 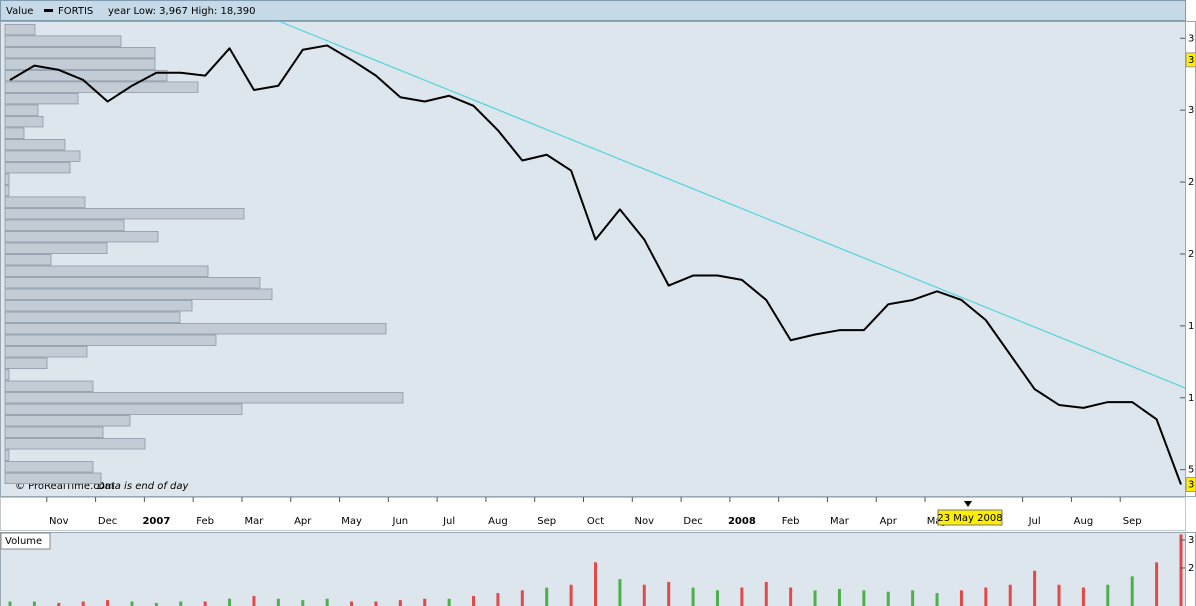 What do you see at coordinates (1191, 540) in the screenshot?
I see `volume-y-tick-label: 3` at bounding box center [1191, 540].